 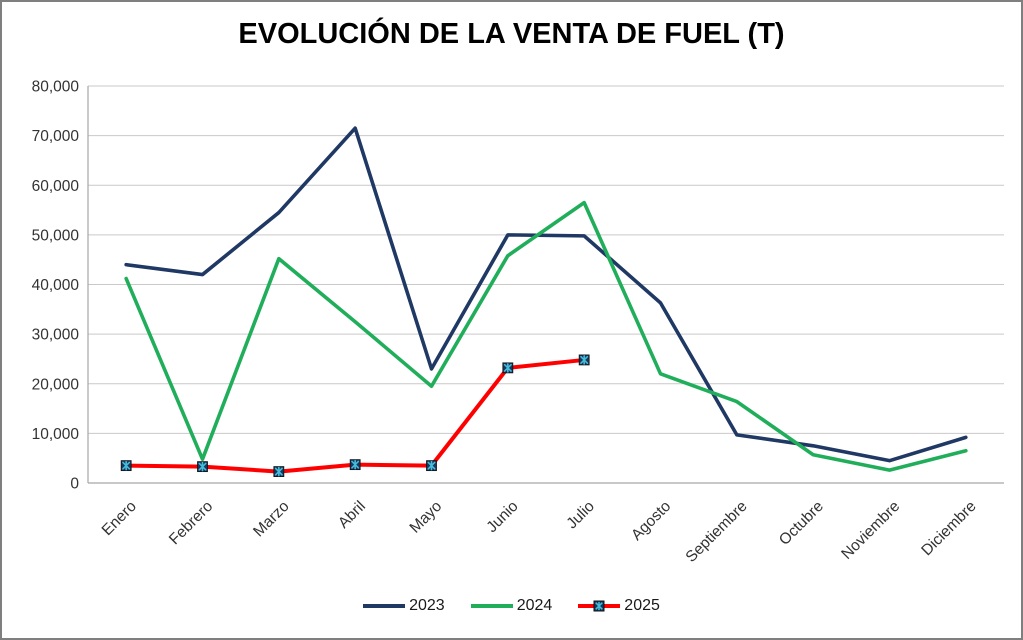 What do you see at coordinates (717, 532) in the screenshot?
I see `x-tick-label: Septiembre` at bounding box center [717, 532].